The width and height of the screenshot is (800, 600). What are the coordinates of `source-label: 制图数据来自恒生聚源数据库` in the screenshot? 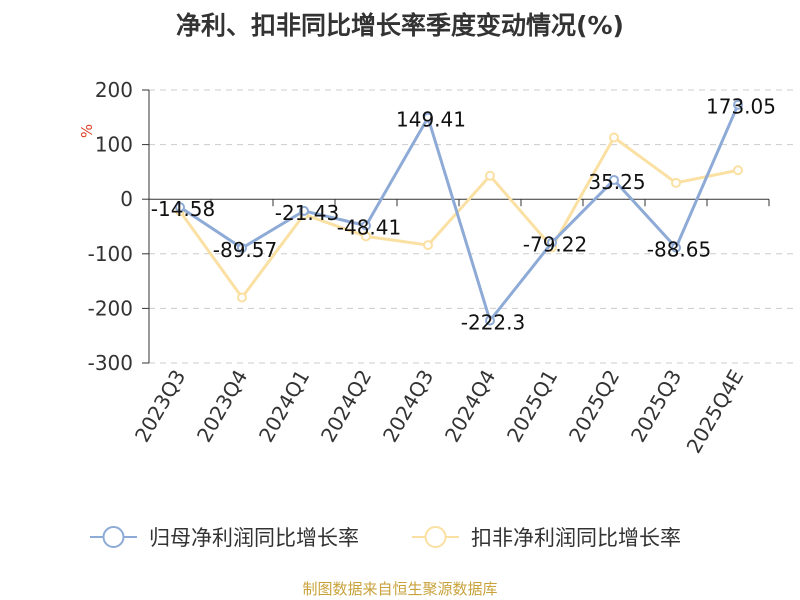 It's located at (399, 589).